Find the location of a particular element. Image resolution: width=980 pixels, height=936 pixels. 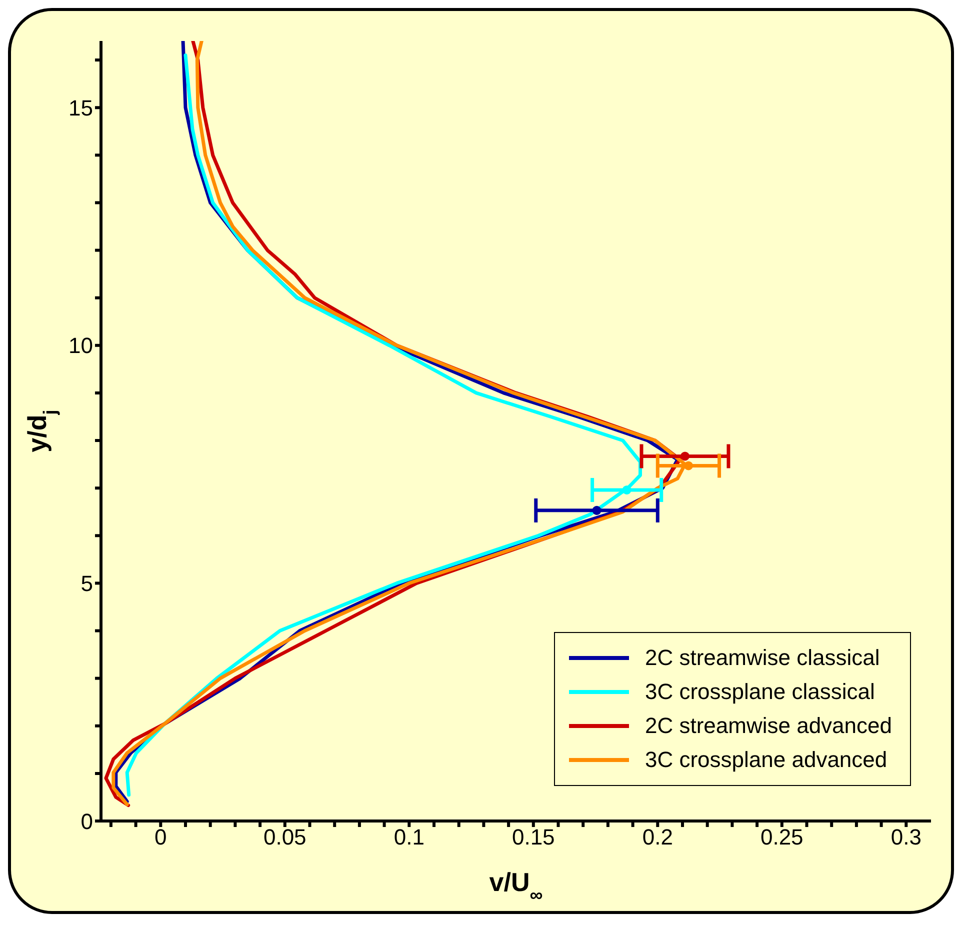

y-tick-label: 5 is located at coordinates (86, 583).